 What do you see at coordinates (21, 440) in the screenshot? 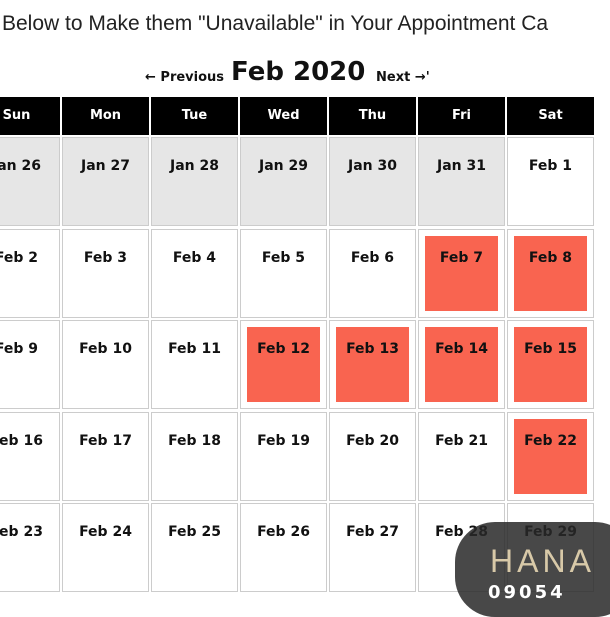
I see `day-label: Feb 16` at bounding box center [21, 440].